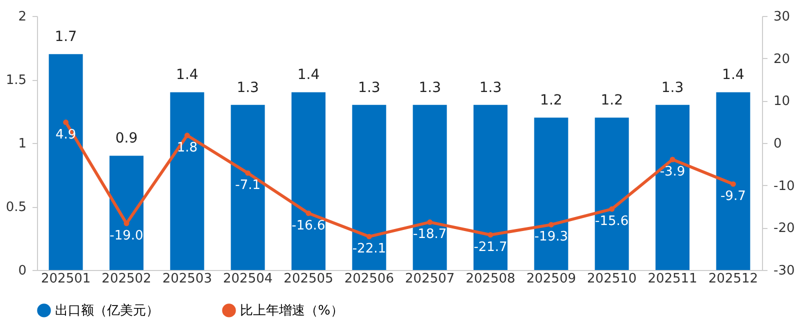  Describe the element at coordinates (784, 228) in the screenshot. I see `y2-tick-label: -20` at that location.